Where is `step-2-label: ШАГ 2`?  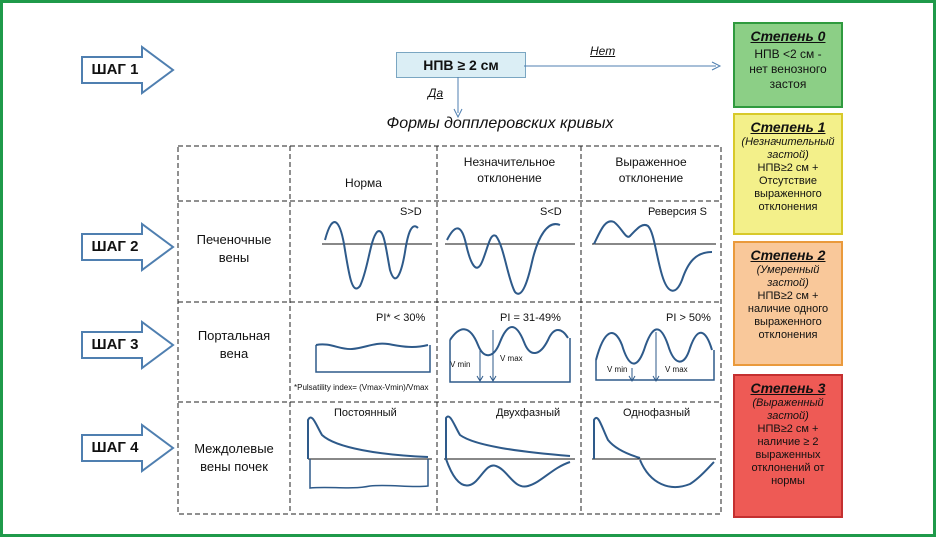 step-2-label: ШАГ 2 is located at coordinates (115, 246).